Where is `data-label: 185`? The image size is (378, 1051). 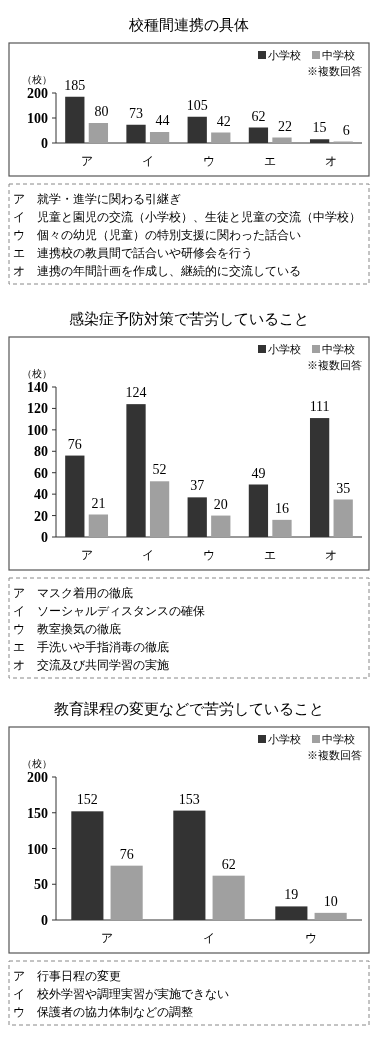
data-label: 185 is located at coordinates (75, 85).